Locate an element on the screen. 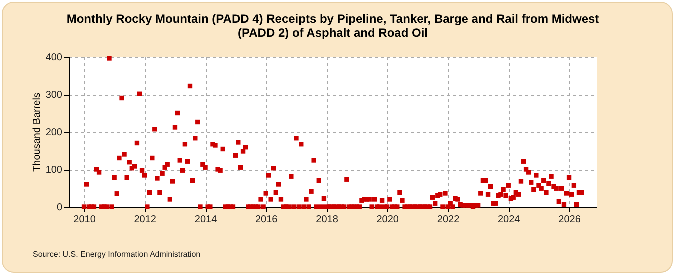 The height and width of the screenshot is (275, 675). source-note: Source: U.S. Energy Information Administration is located at coordinates (117, 254).